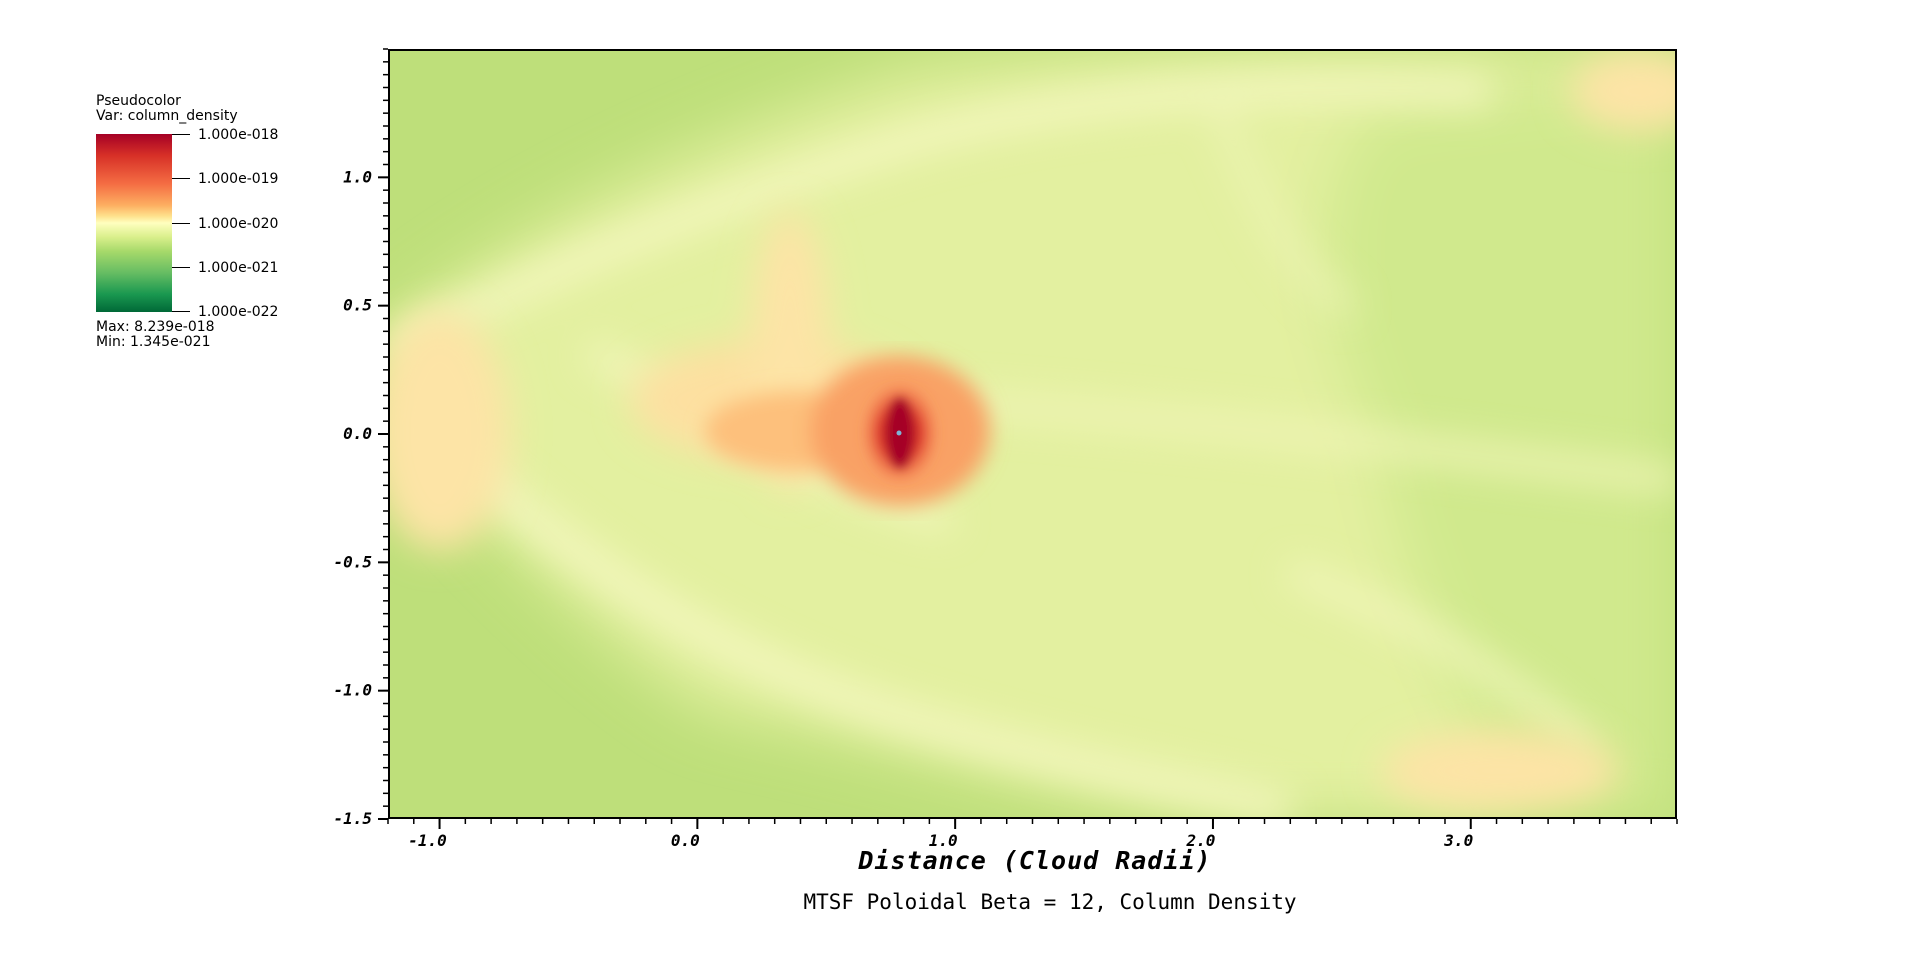  Describe the element at coordinates (1032, 821) in the screenshot. I see `x-minor-ticks` at that location.